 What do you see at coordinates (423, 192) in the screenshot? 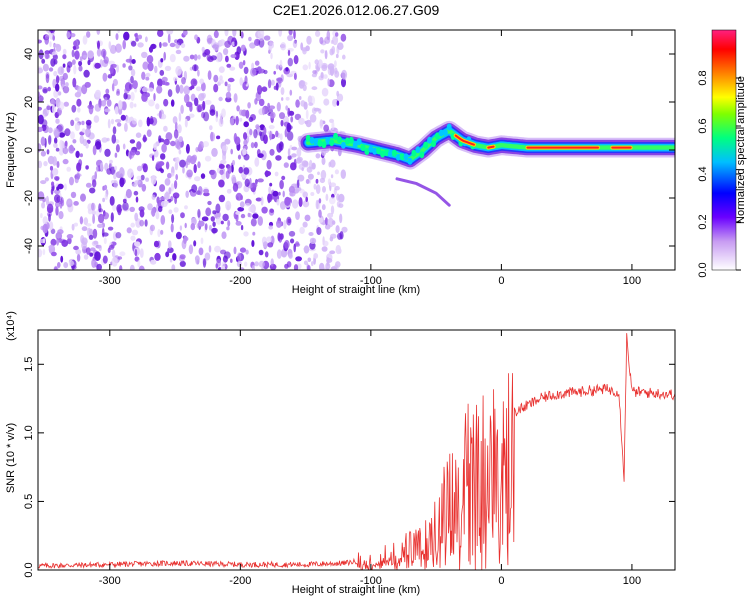
I see `descending-branch` at bounding box center [423, 192].